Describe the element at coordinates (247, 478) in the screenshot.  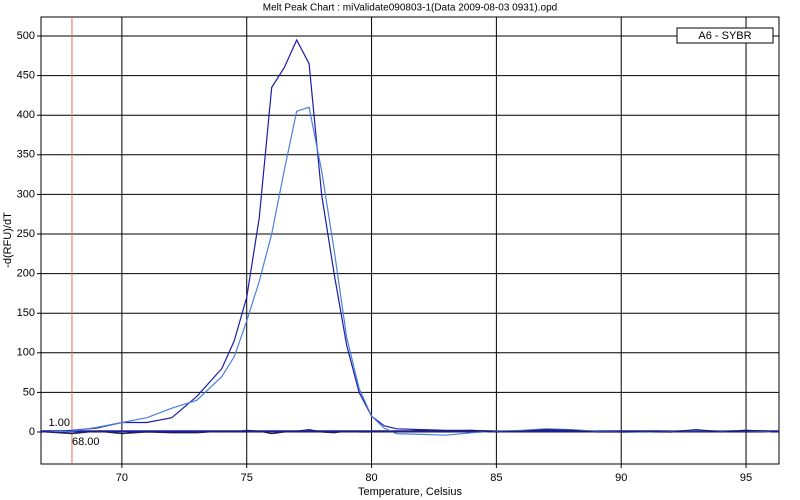
I see `x-tick-label: 75` at that location.